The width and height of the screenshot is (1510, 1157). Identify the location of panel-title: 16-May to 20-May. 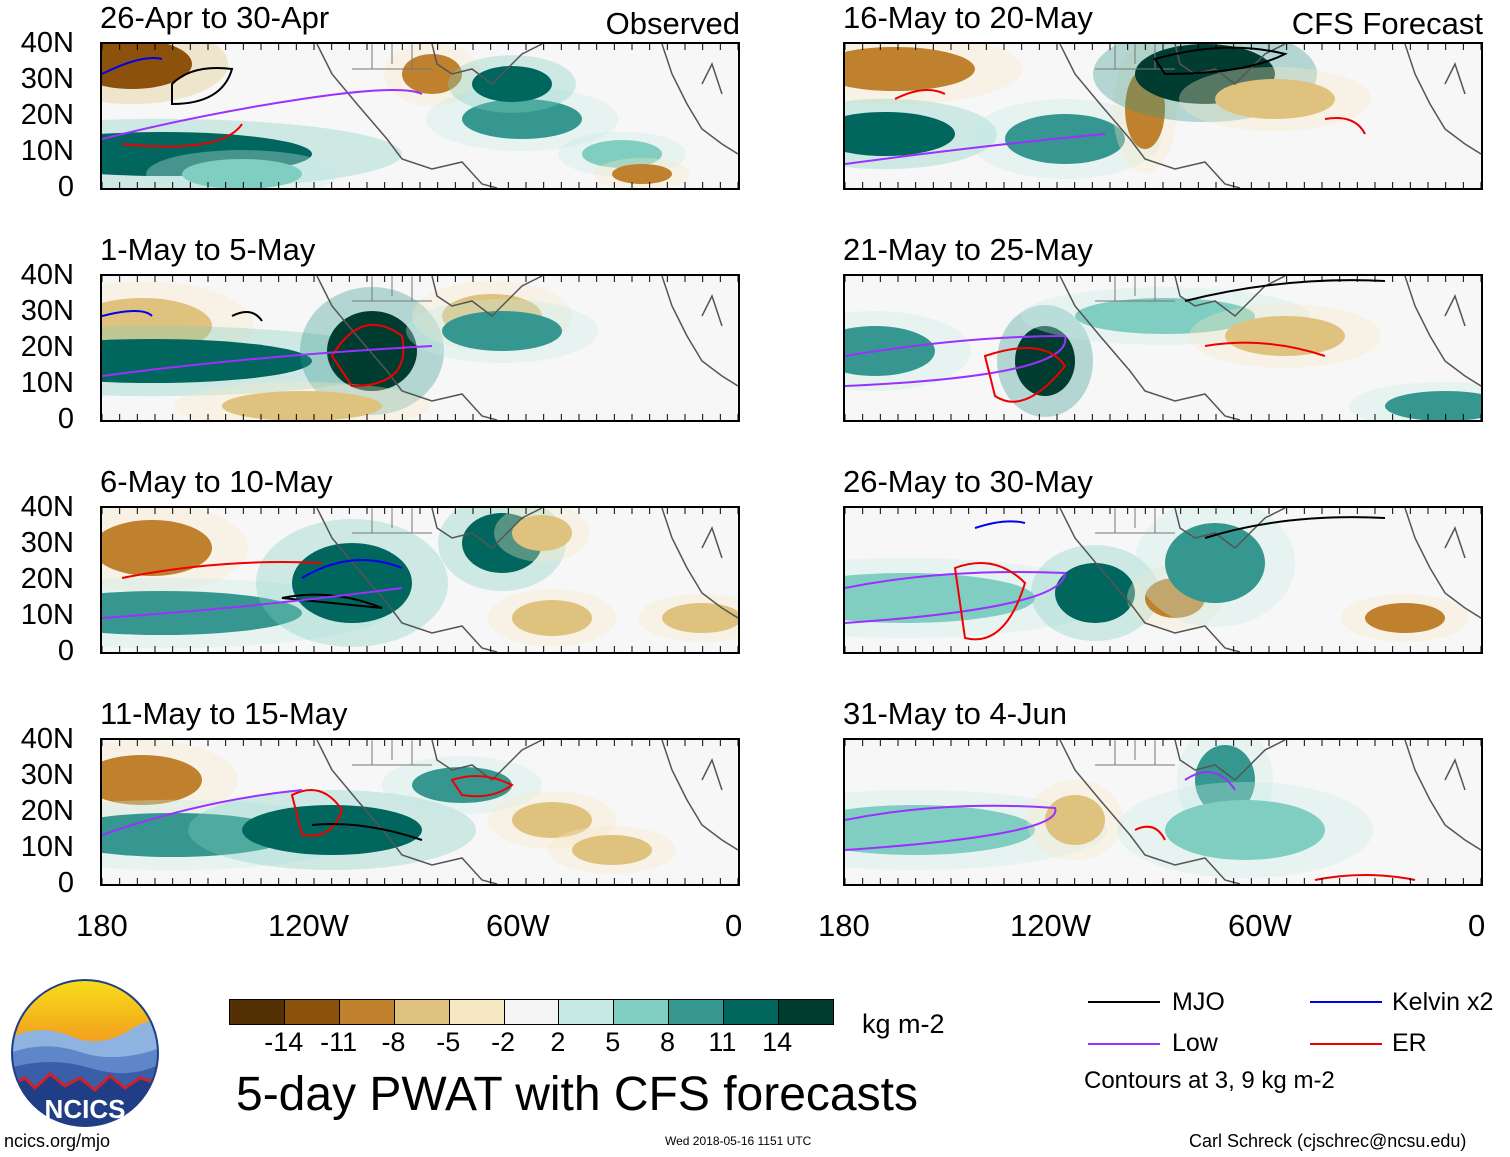
(968, 17).